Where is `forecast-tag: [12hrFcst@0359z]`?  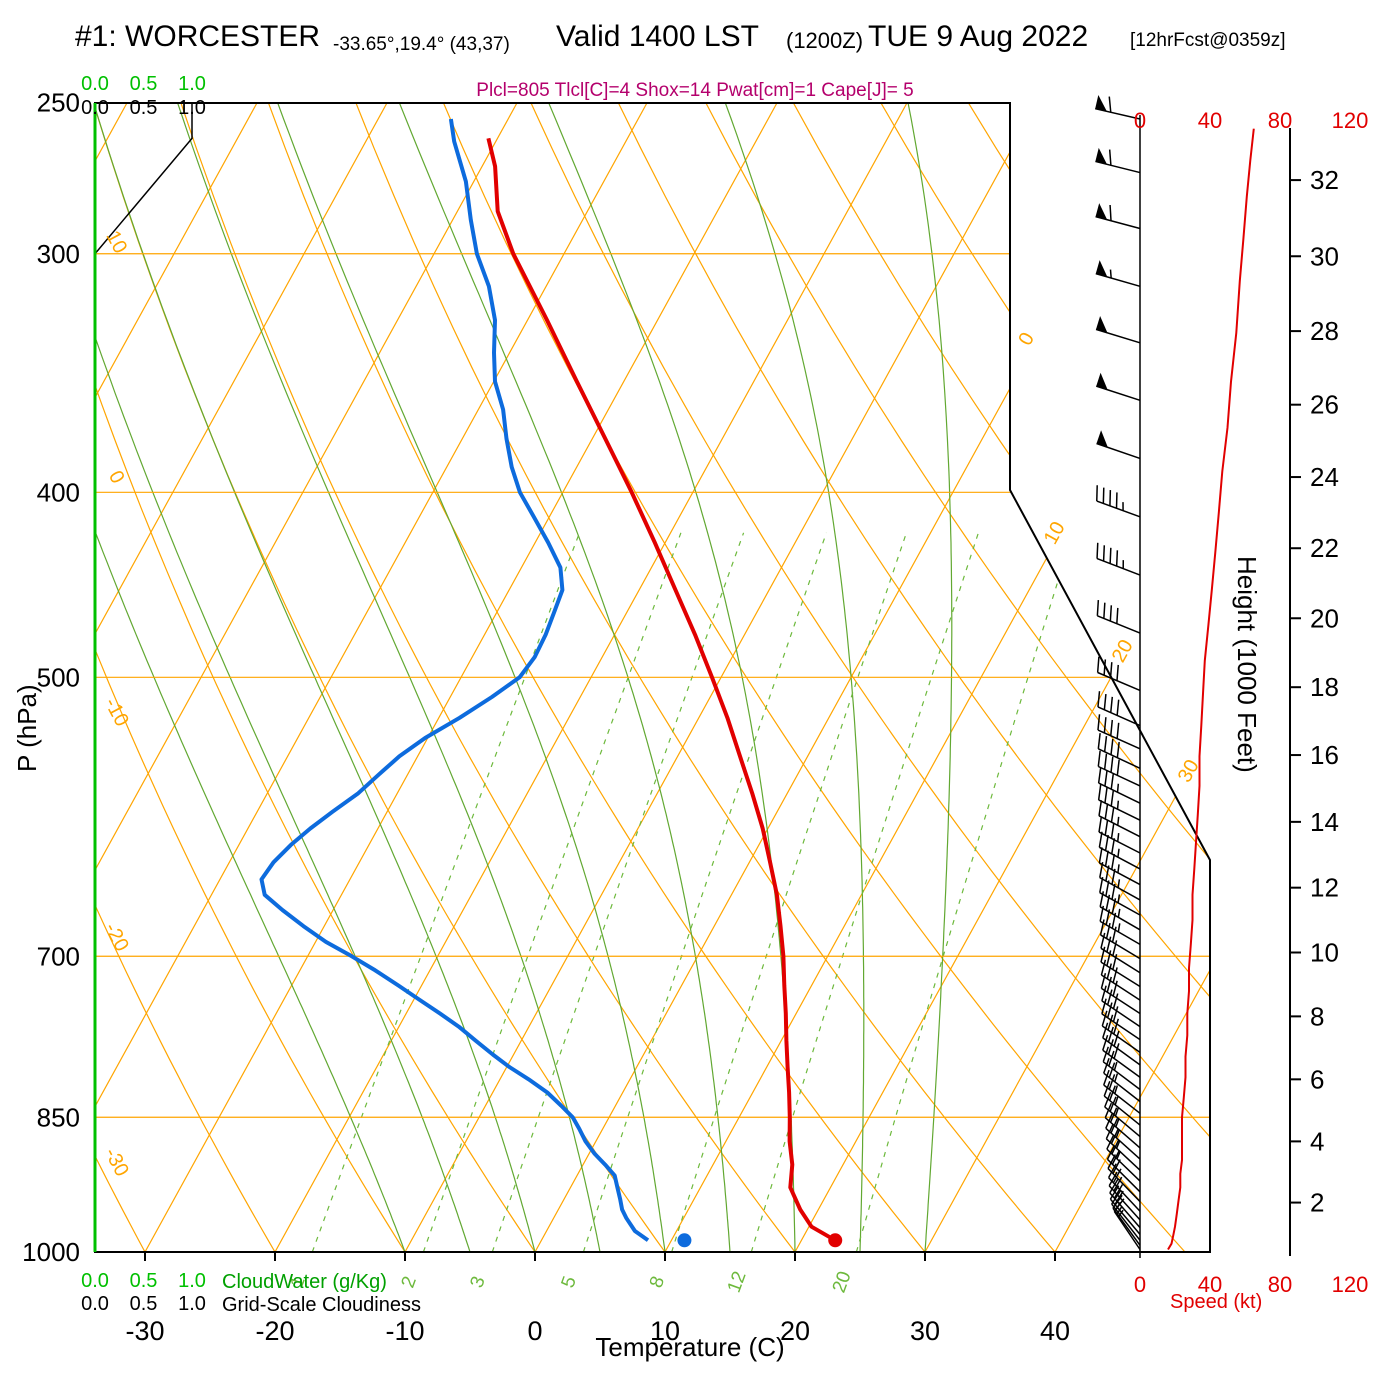
forecast-tag: [12hrFcst@0359z] is located at coordinates (1208, 40).